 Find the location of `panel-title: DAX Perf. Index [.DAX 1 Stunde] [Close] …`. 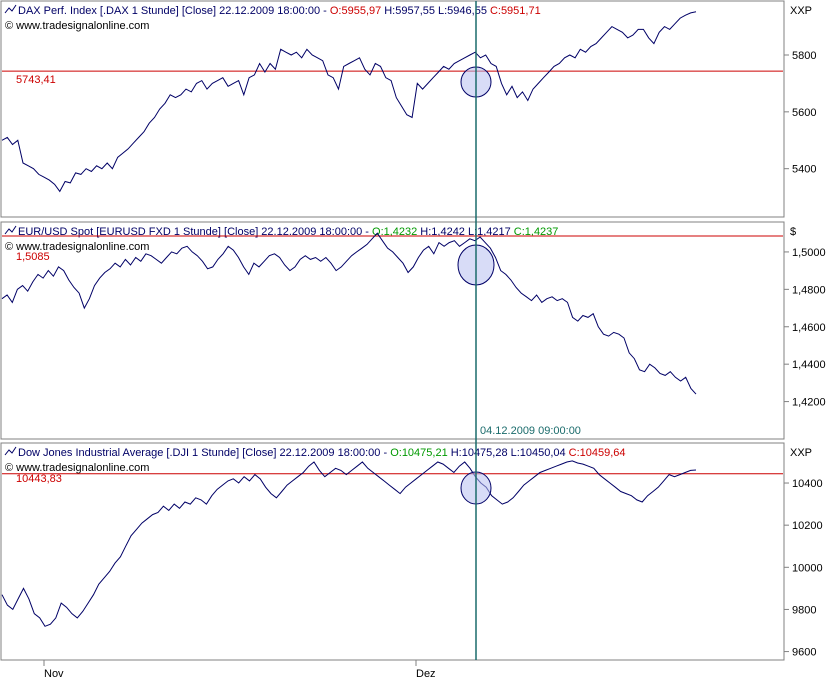

panel-title: DAX Perf. Index [.DAX 1 Stunde] [Close] … is located at coordinates (174, 11).